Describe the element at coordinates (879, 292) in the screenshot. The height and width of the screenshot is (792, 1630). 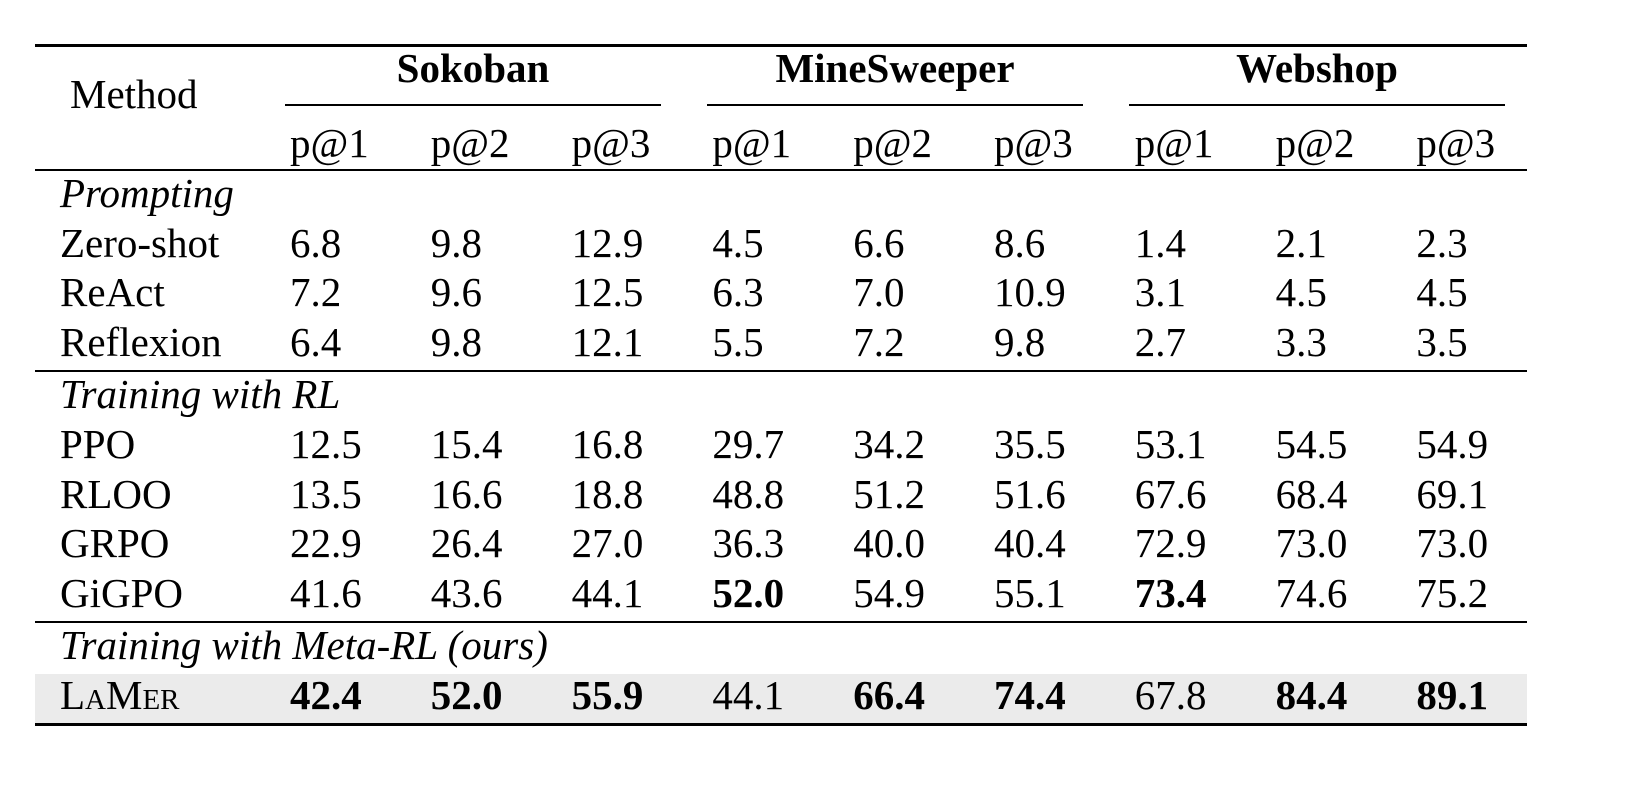
I see `cell-value: 7.0` at that location.